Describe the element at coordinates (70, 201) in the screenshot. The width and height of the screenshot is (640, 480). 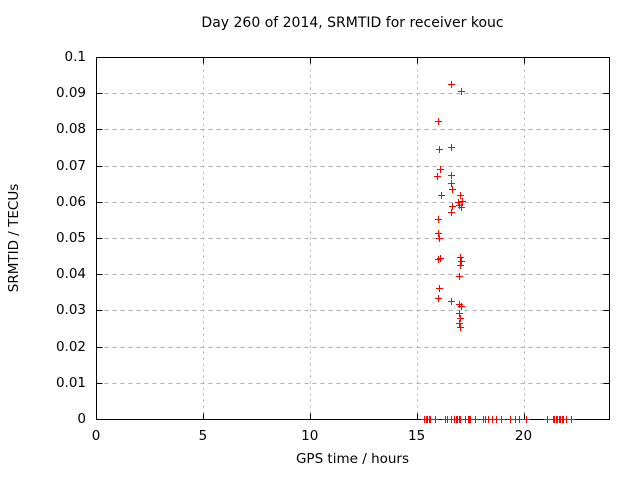
I see `y-tick-label: 0.06` at that location.